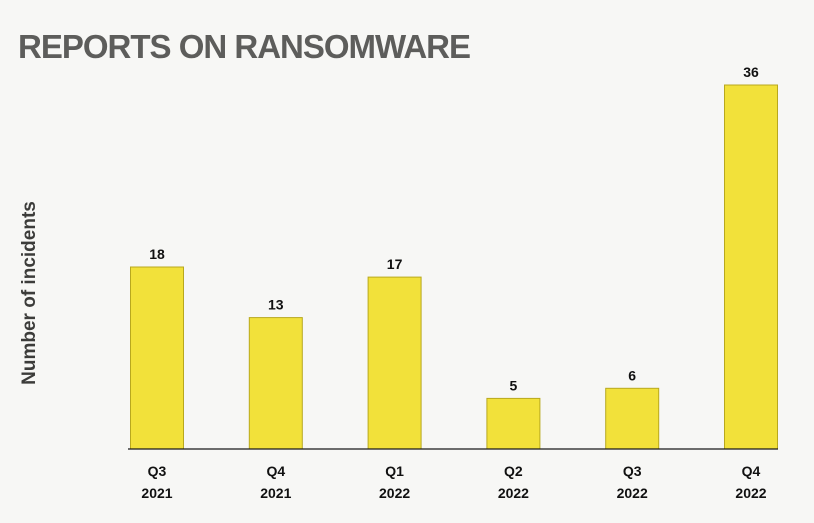 Image resolution: width=814 pixels, height=523 pixels. I want to click on chart-title: REPORTS ON RANSOMWARE, so click(244, 46).